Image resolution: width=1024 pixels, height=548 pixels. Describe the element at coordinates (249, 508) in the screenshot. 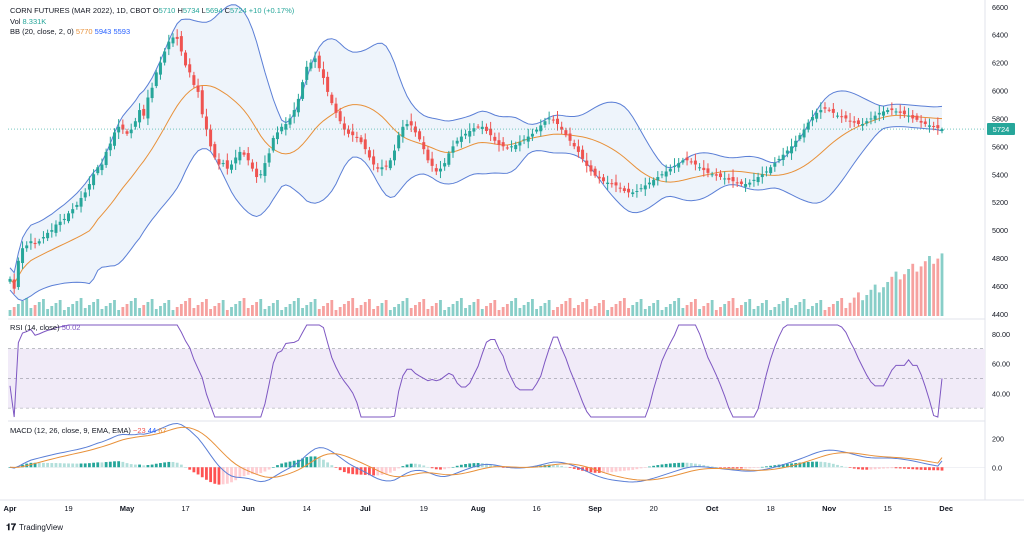

I see `time-axis-tick: Jun` at that location.